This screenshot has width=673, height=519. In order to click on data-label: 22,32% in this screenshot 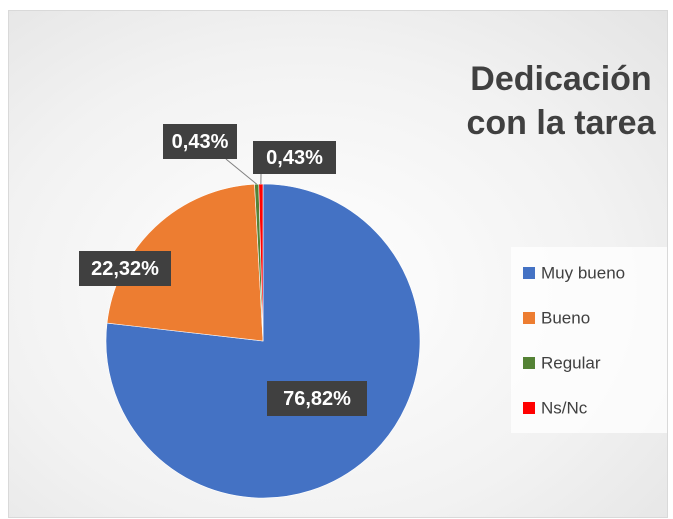, I will do `click(125, 269)`.